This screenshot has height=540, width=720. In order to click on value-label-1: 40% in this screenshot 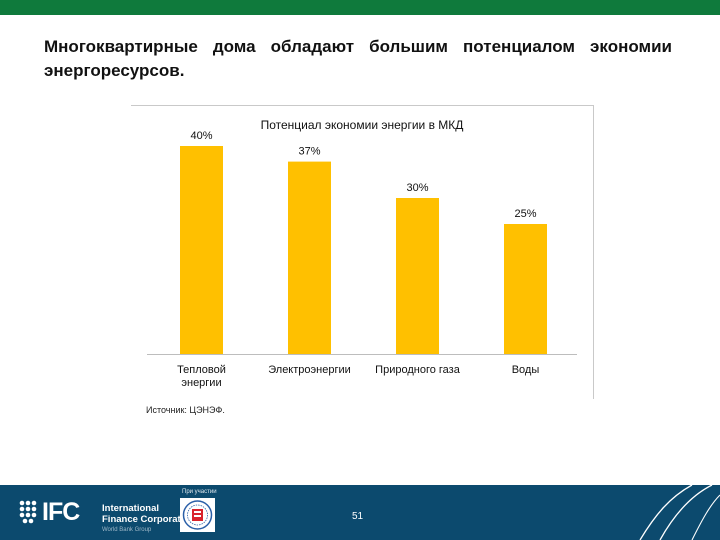, I will do `click(201, 136)`.